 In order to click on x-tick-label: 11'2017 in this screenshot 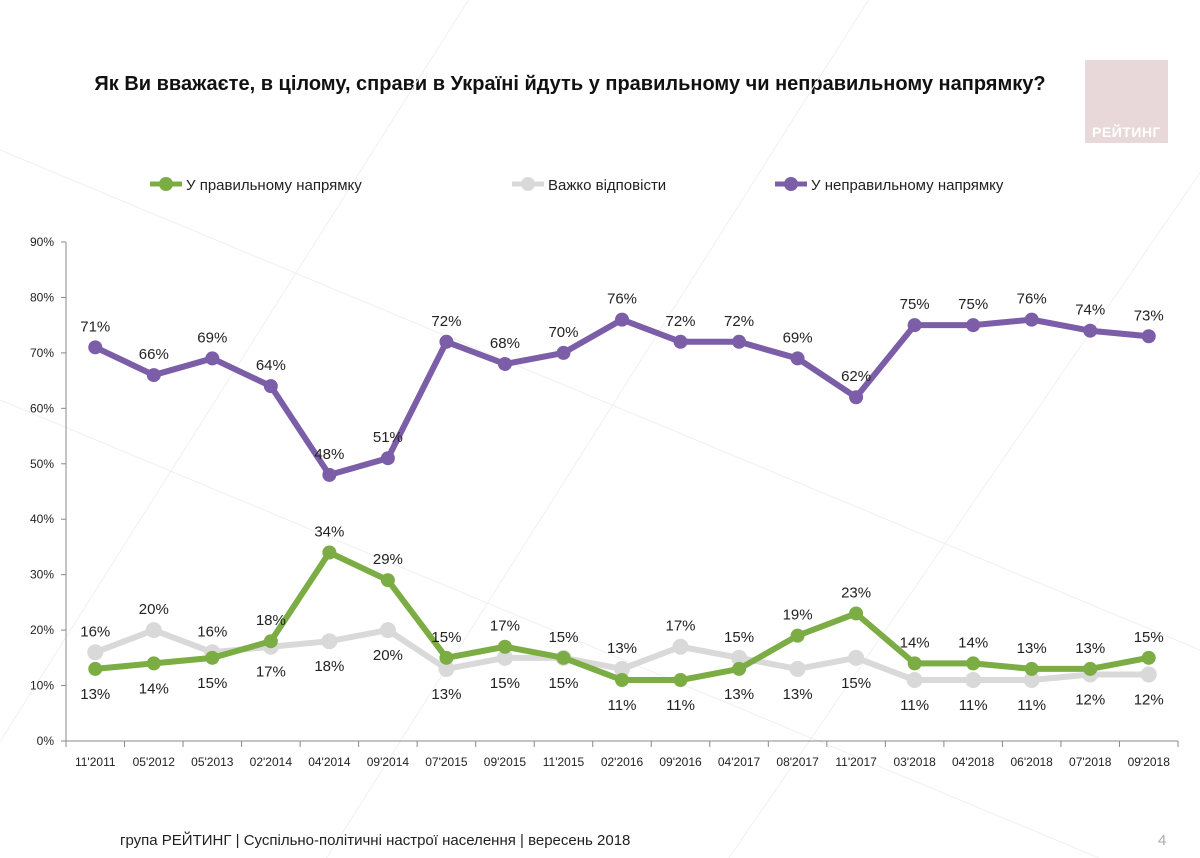, I will do `click(856, 762)`.